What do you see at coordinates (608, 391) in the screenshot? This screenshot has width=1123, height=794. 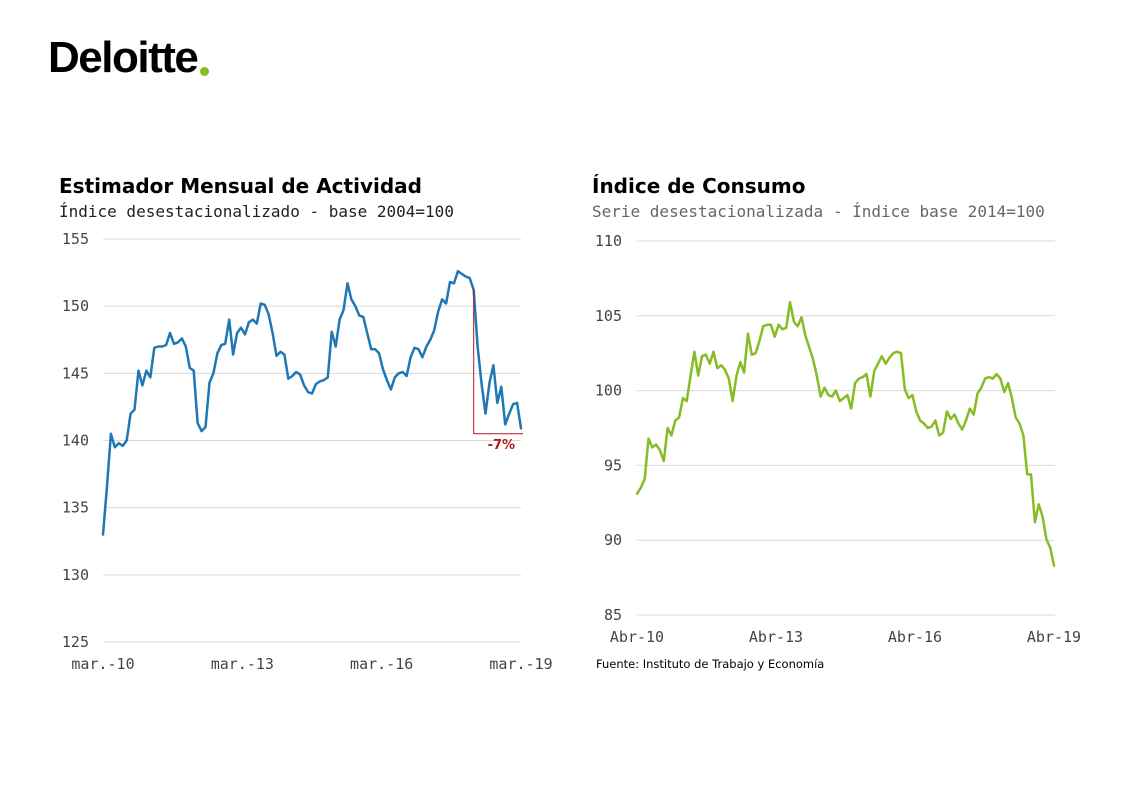 I see `y-tick-label-consumo: 100` at bounding box center [608, 391].